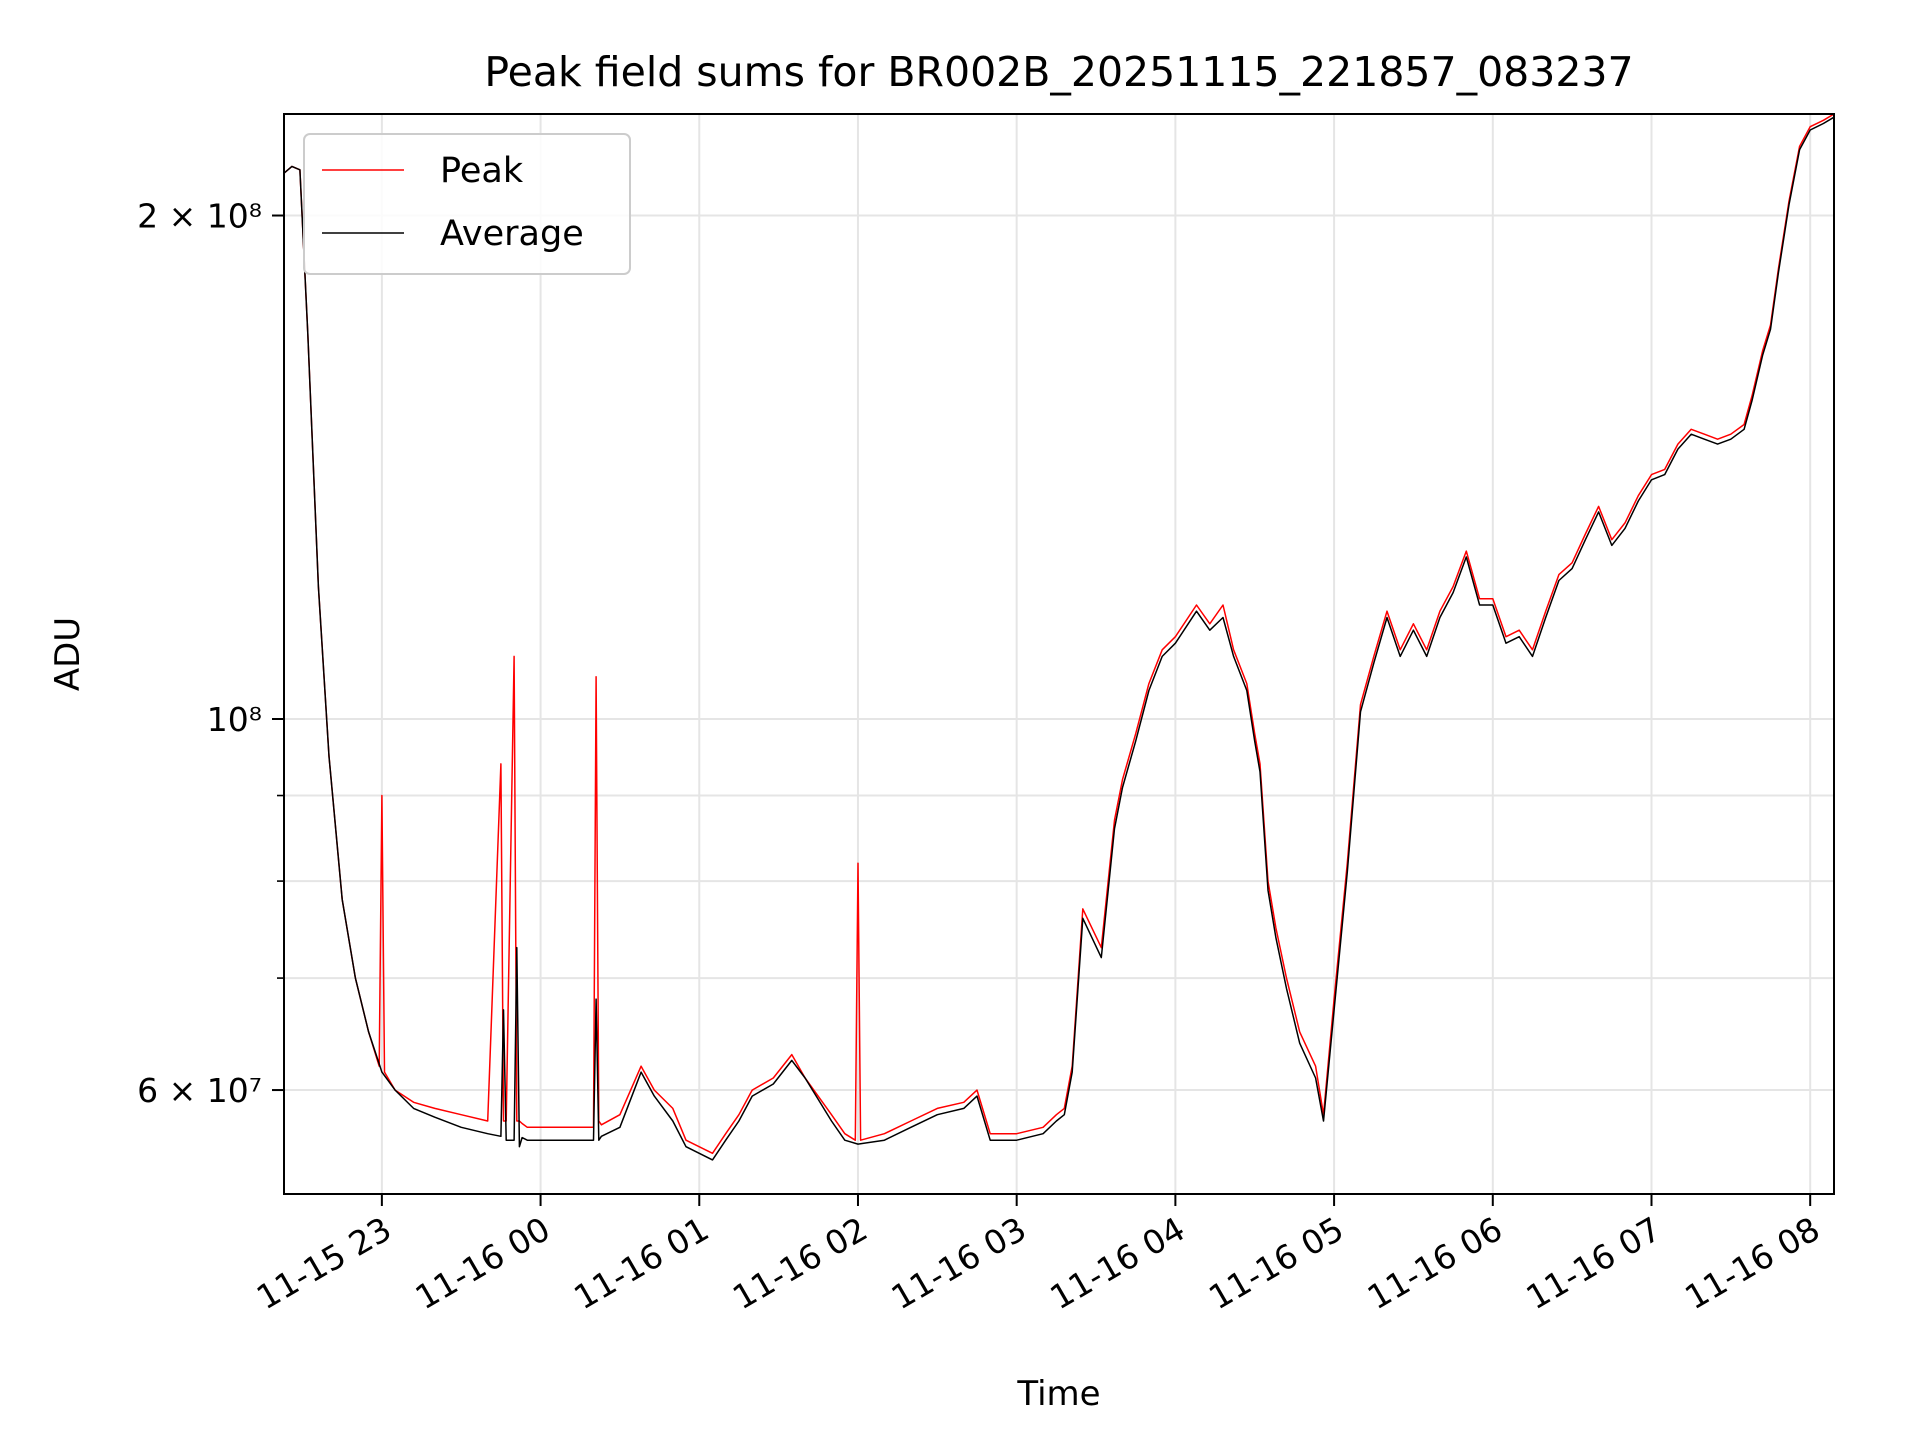  Describe the element at coordinates (512, 234) in the screenshot. I see `legend-label-average: Average` at that location.